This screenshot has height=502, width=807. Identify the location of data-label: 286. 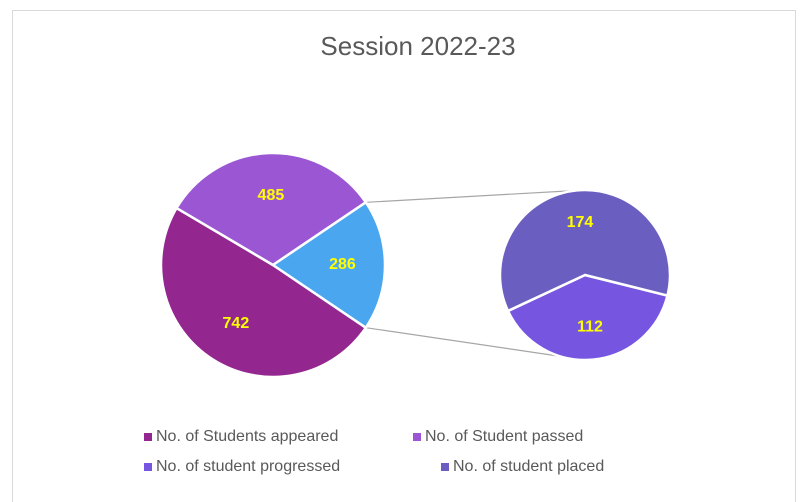
(342, 264).